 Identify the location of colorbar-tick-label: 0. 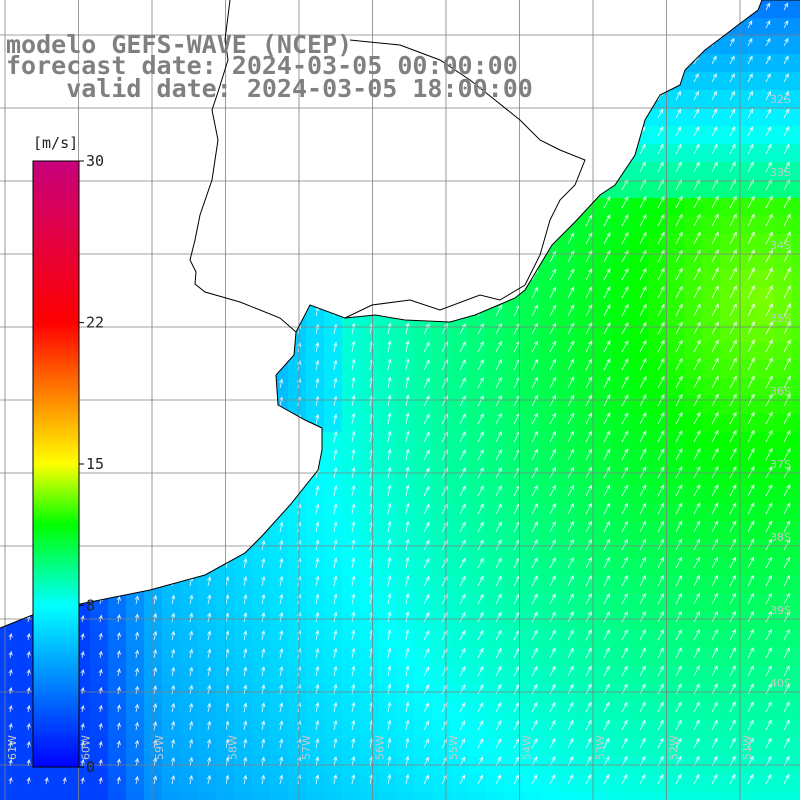
(90, 767).